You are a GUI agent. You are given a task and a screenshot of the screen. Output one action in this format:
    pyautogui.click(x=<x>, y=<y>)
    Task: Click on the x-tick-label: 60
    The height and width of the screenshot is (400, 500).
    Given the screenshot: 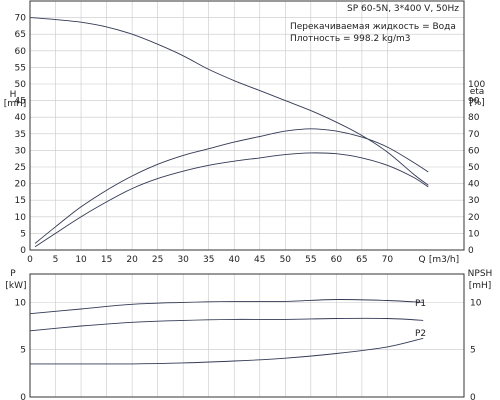 What is the action you would take?
    pyautogui.click(x=337, y=260)
    